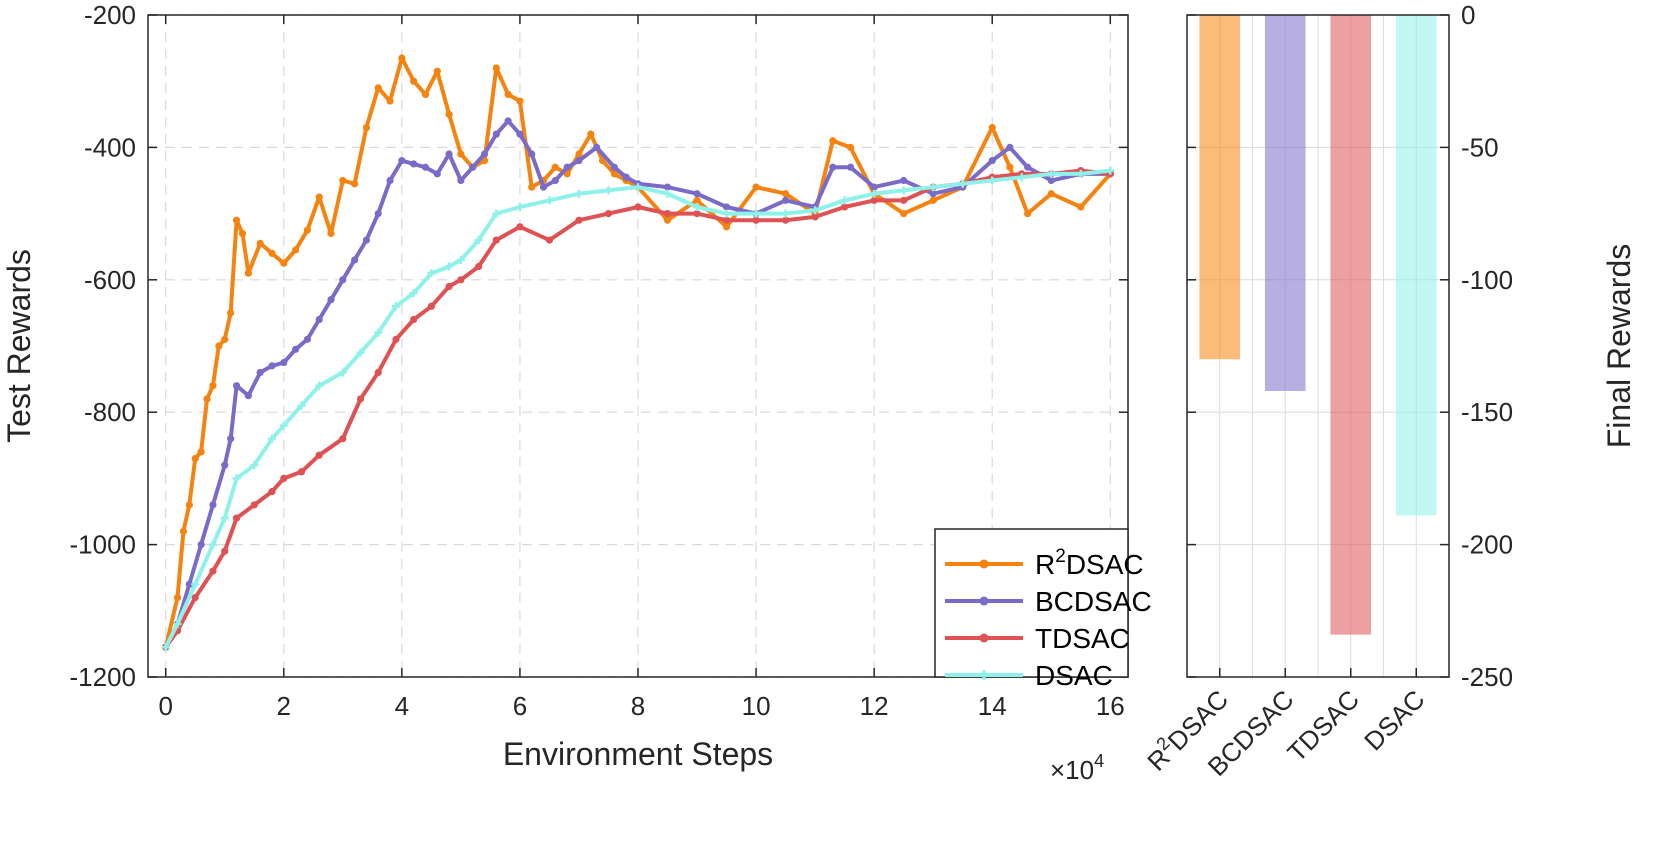  Describe the element at coordinates (1110, 706) in the screenshot. I see `x-tick-label: 16` at that location.